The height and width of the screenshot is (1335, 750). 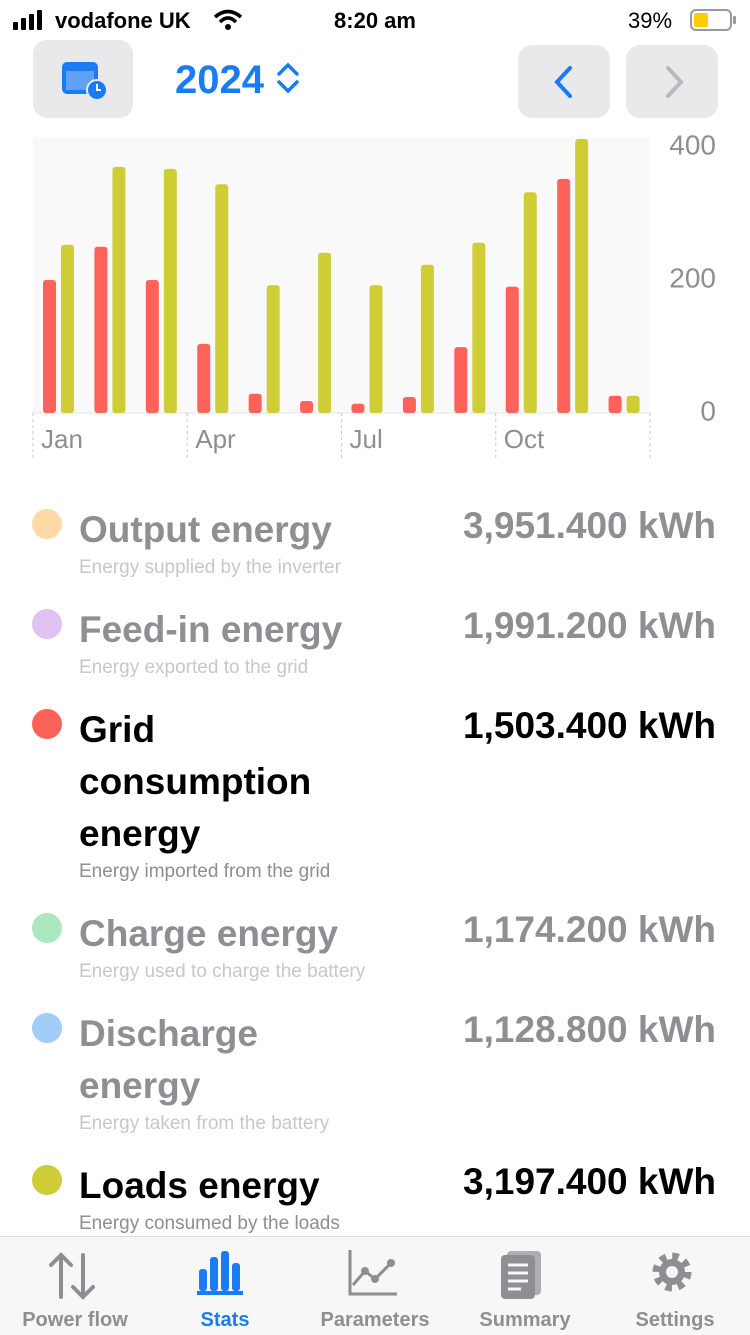 What do you see at coordinates (225, 1320) in the screenshot?
I see `tab-label: Stats` at bounding box center [225, 1320].